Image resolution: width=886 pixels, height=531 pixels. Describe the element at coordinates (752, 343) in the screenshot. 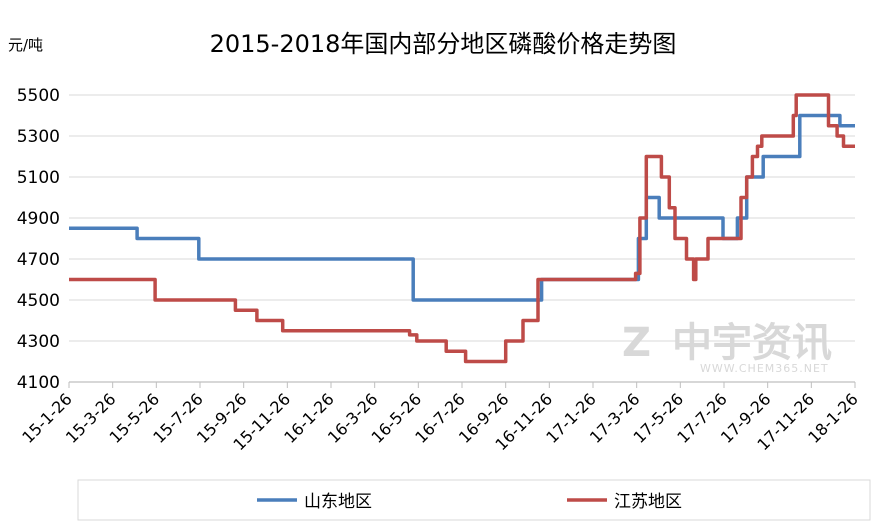

I see `watermark-brand: 中宇资讯` at that location.